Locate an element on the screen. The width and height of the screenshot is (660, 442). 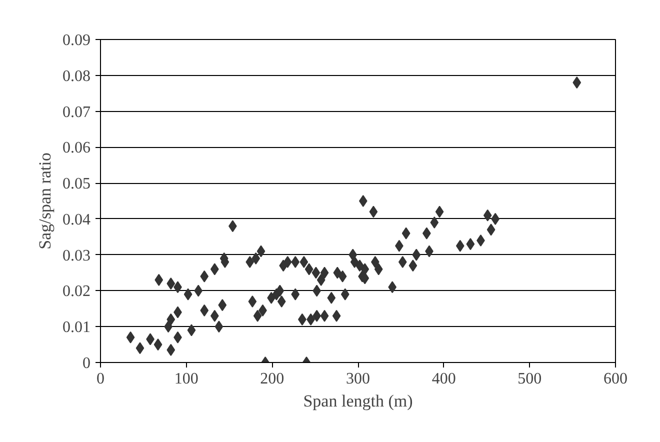
y-axis-title: Sag/span ratio is located at coordinates (45, 201).